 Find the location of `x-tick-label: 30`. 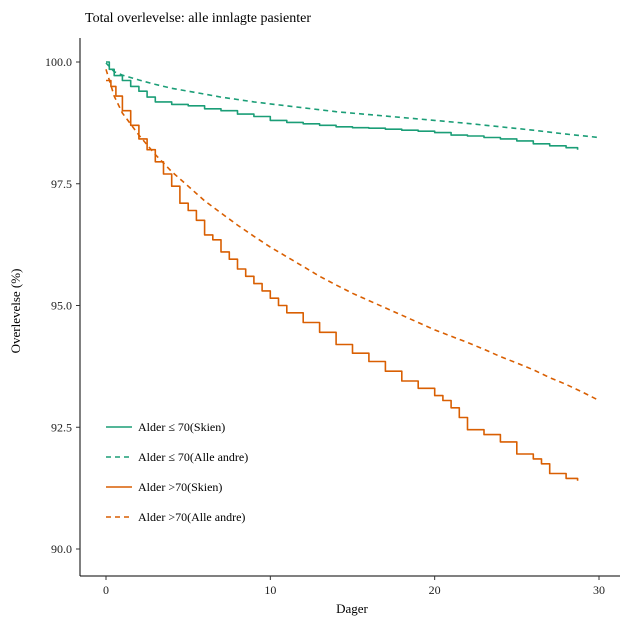

x-tick-label: 30 is located at coordinates (599, 590).